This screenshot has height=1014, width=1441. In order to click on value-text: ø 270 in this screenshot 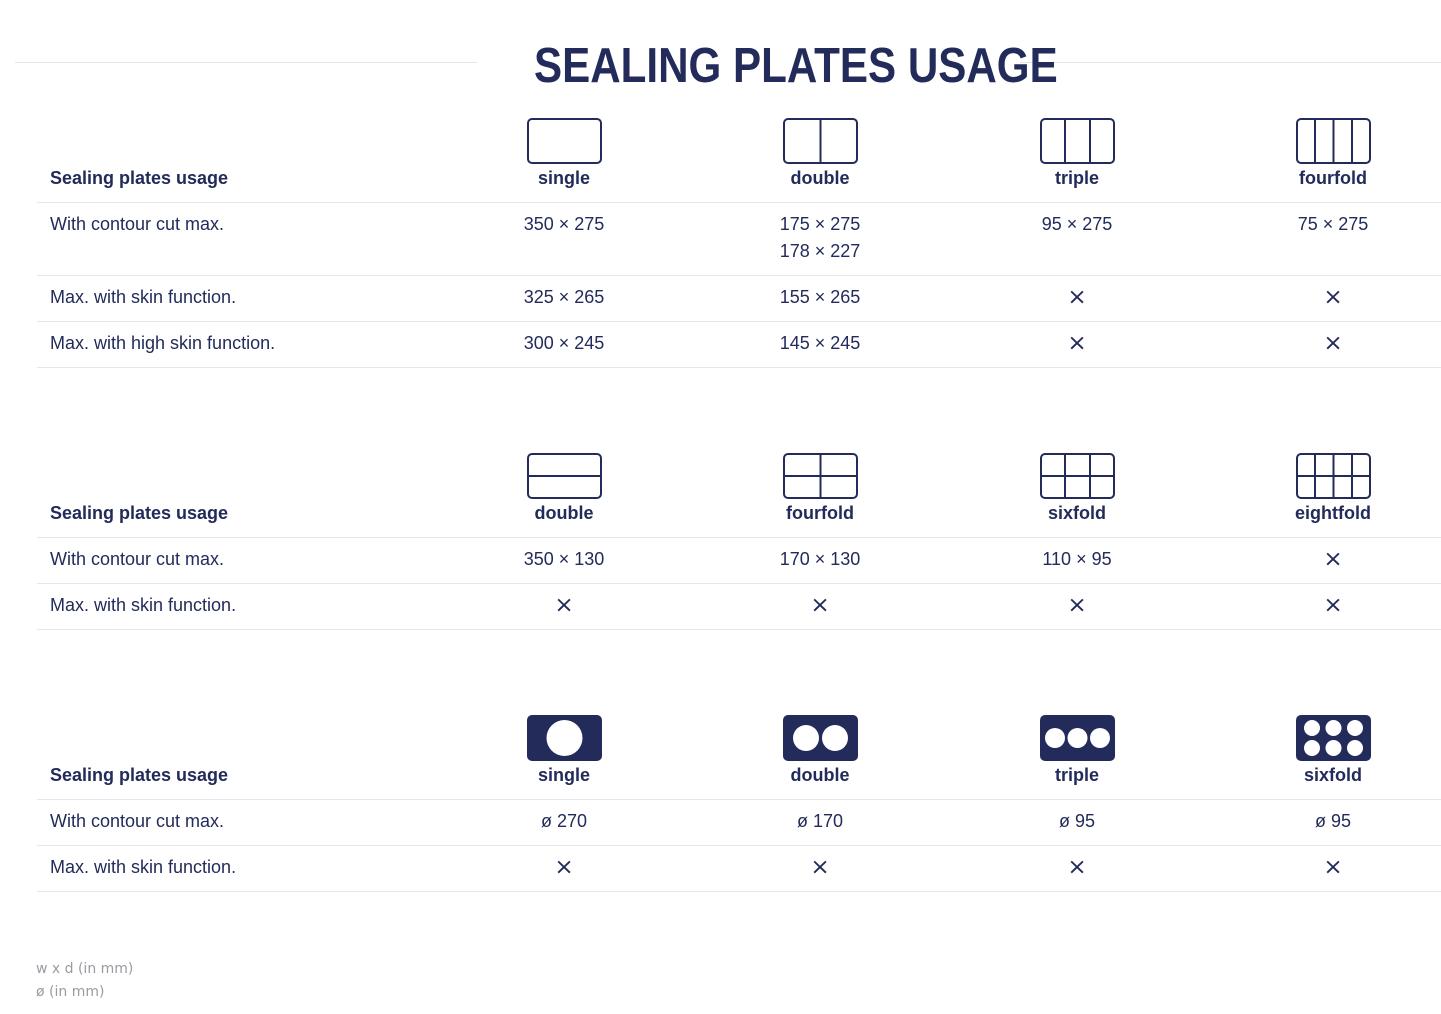, I will do `click(564, 821)`.